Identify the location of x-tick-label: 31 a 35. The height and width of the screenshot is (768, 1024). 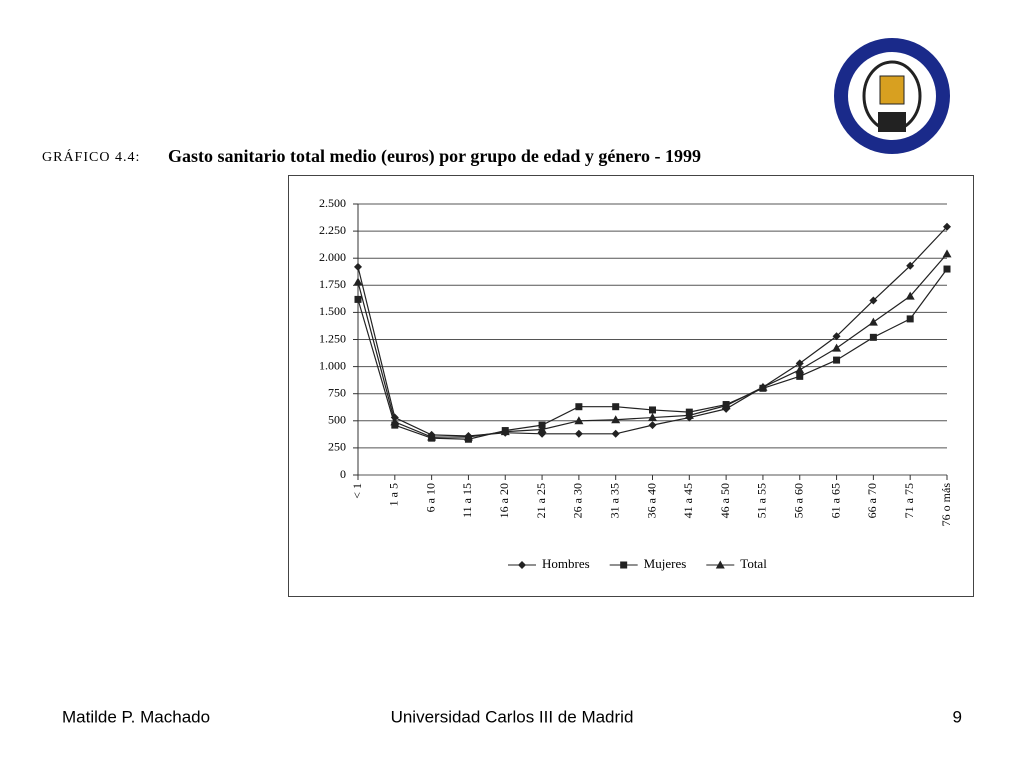
(614, 500).